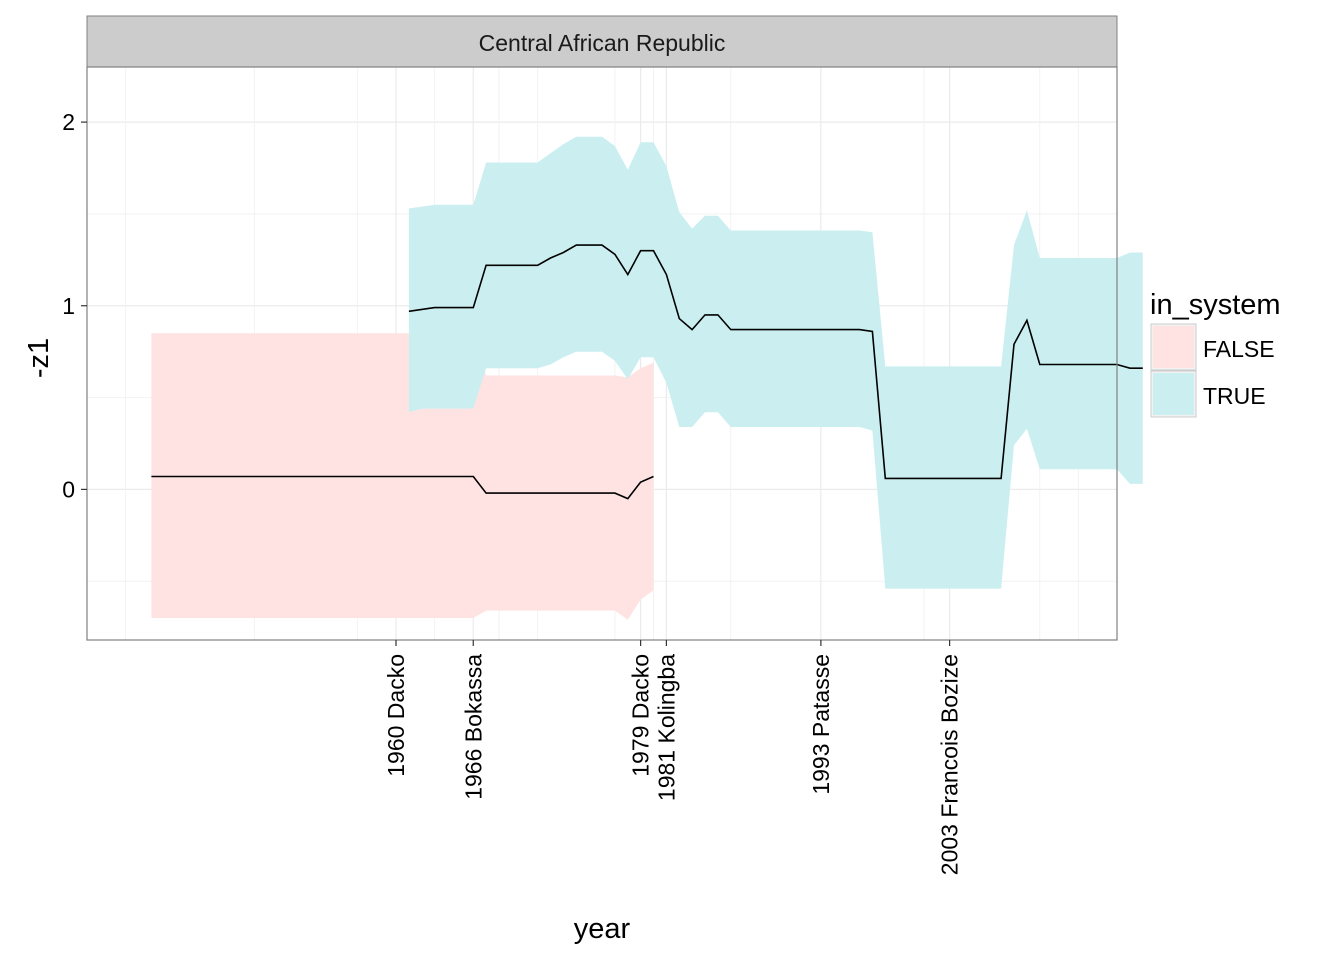 The height and width of the screenshot is (960, 1344). Describe the element at coordinates (602, 929) in the screenshot. I see `x-axis-title: year` at that location.